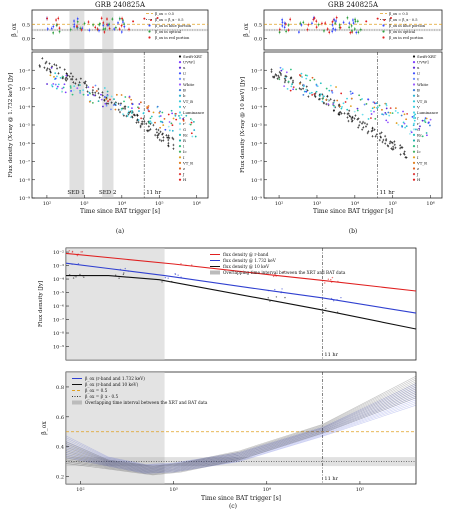  What do you see at coordinates (169, 20) in the screenshot?
I see `beta-legend-label-a: β_ox = β_x - 0.5` at bounding box center [169, 20].